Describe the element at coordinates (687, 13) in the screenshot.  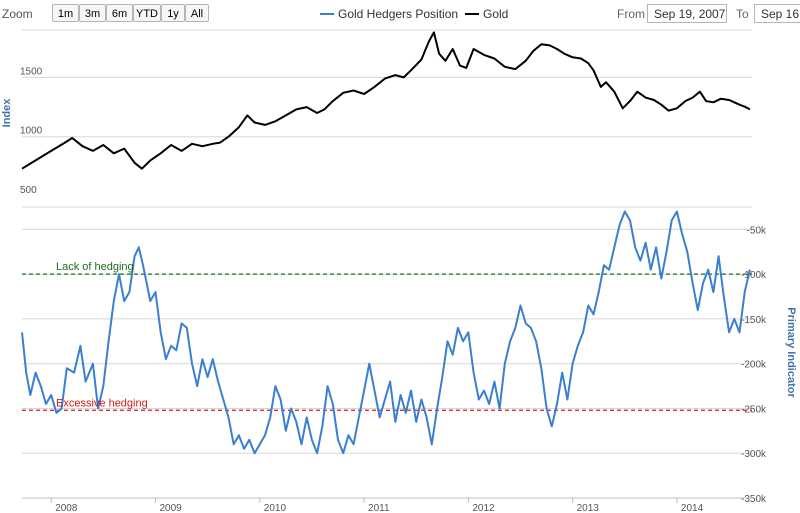
I see `from-date-input: Sep 19, 2007` at that location.